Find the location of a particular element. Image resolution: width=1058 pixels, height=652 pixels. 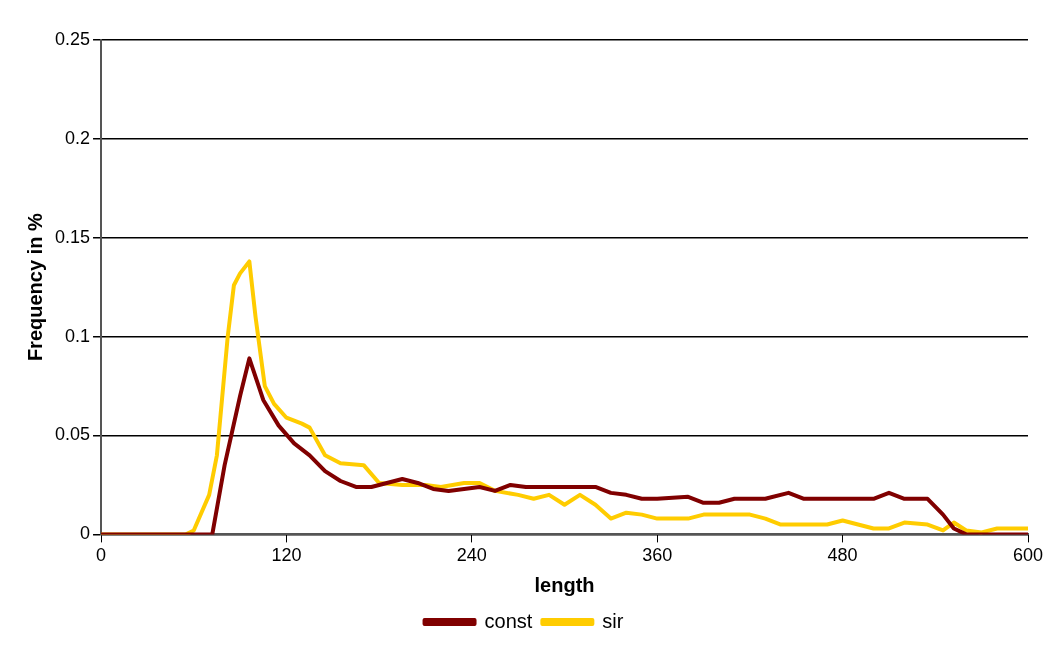

x-tick-label: 360 is located at coordinates (657, 555).